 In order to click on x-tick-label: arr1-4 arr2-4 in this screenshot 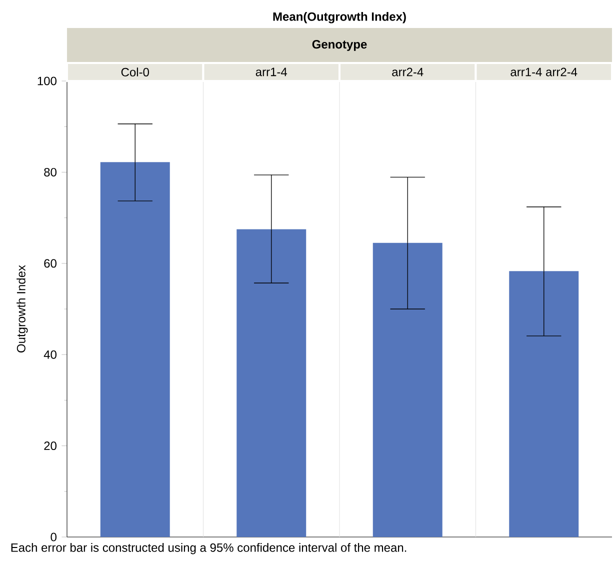, I will do `click(544, 72)`.